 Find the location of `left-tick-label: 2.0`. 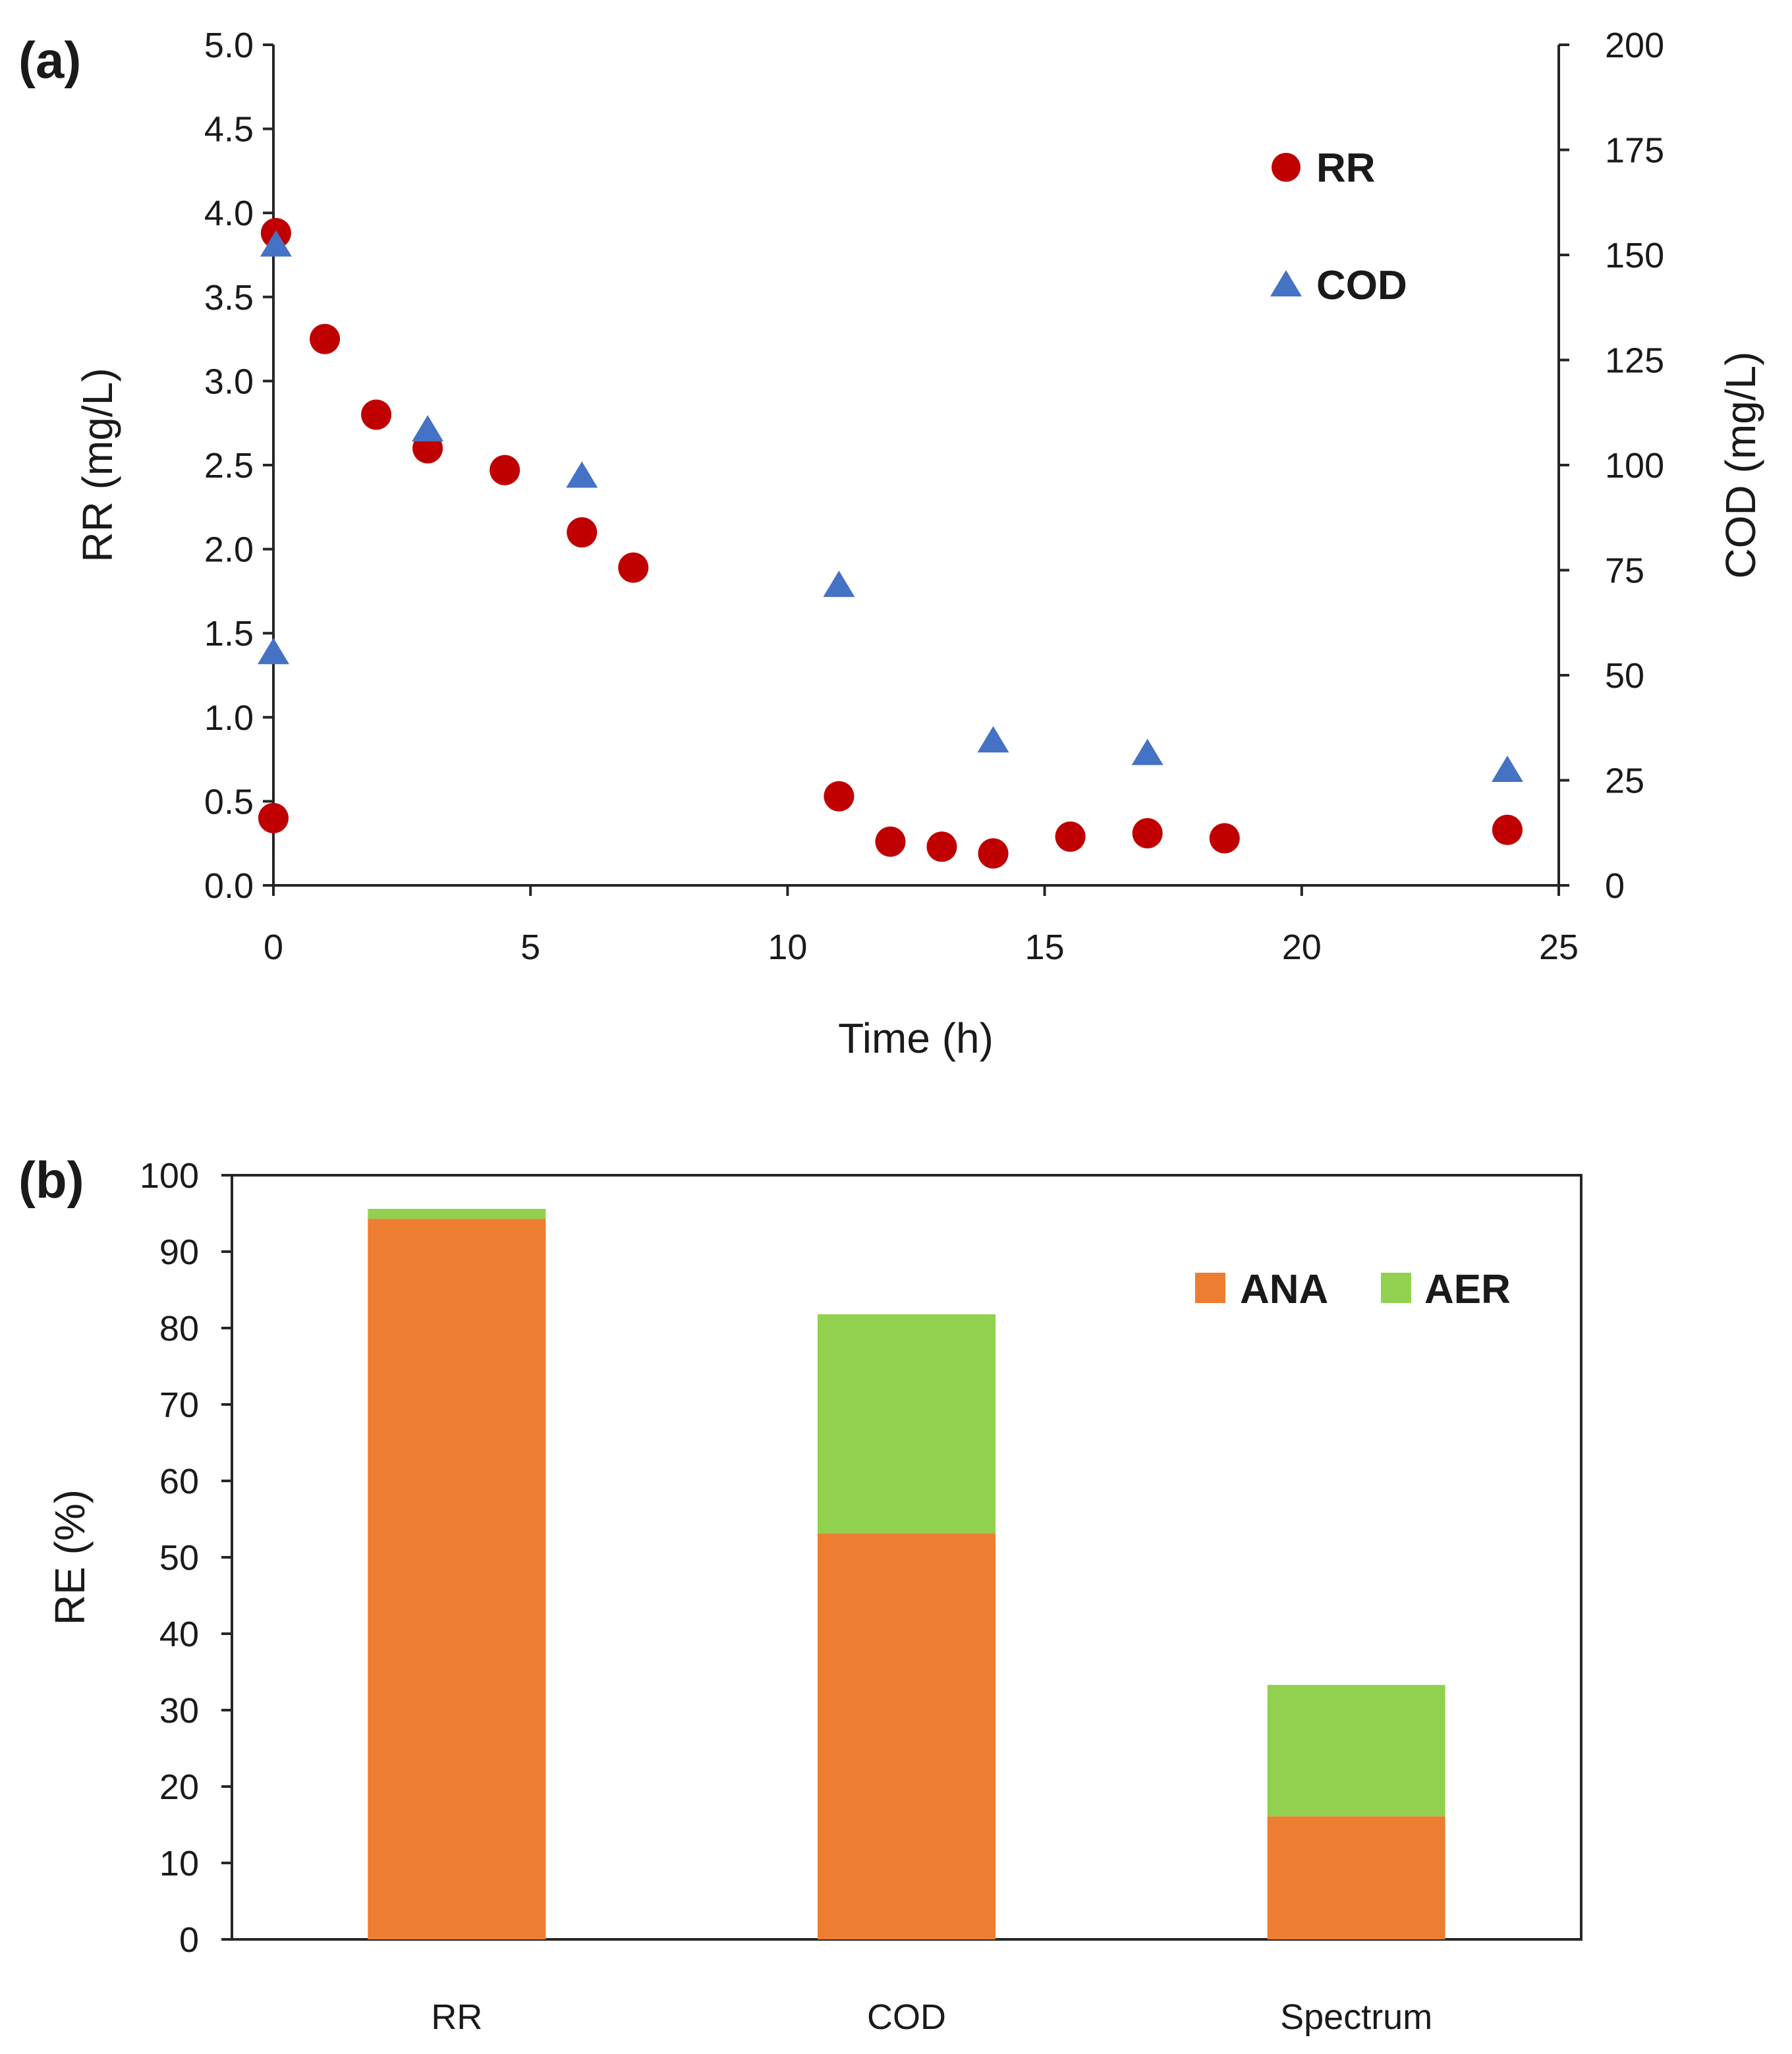

left-tick-label: 2.0 is located at coordinates (229, 550).